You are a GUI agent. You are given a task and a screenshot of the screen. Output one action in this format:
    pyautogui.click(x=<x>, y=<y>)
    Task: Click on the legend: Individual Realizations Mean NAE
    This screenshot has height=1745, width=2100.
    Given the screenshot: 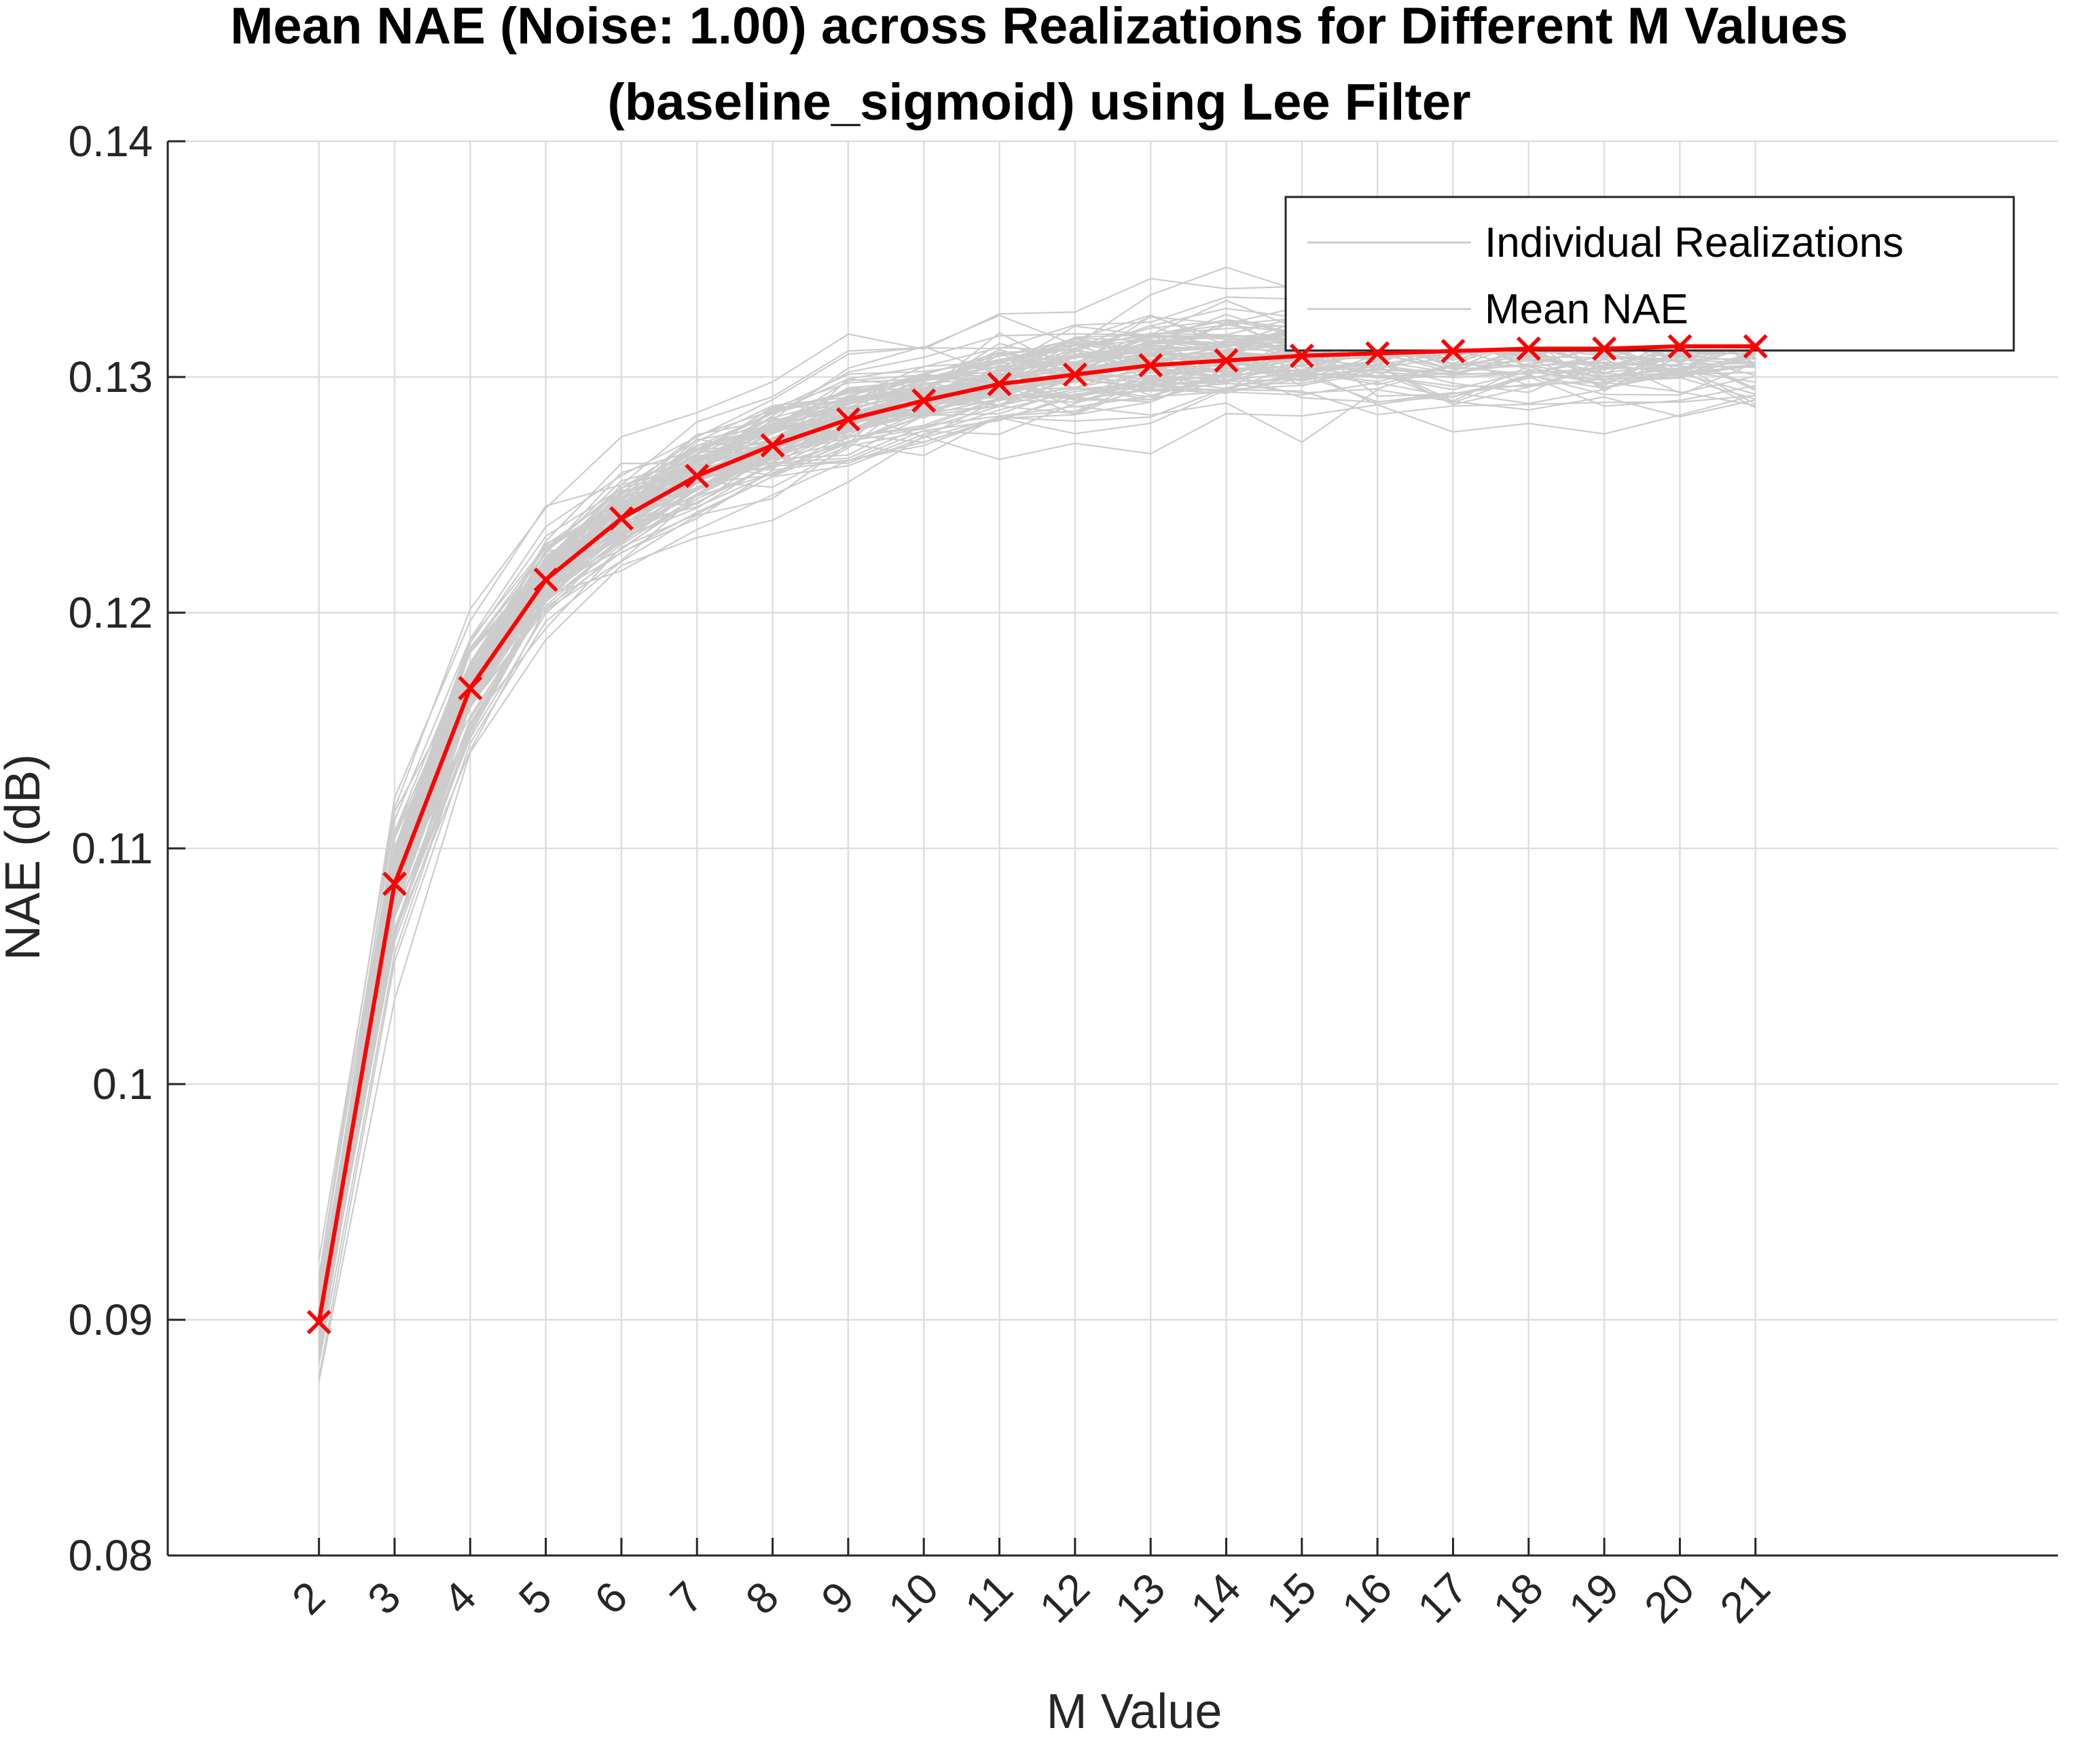 What is the action you would take?
    pyautogui.click(x=1649, y=274)
    